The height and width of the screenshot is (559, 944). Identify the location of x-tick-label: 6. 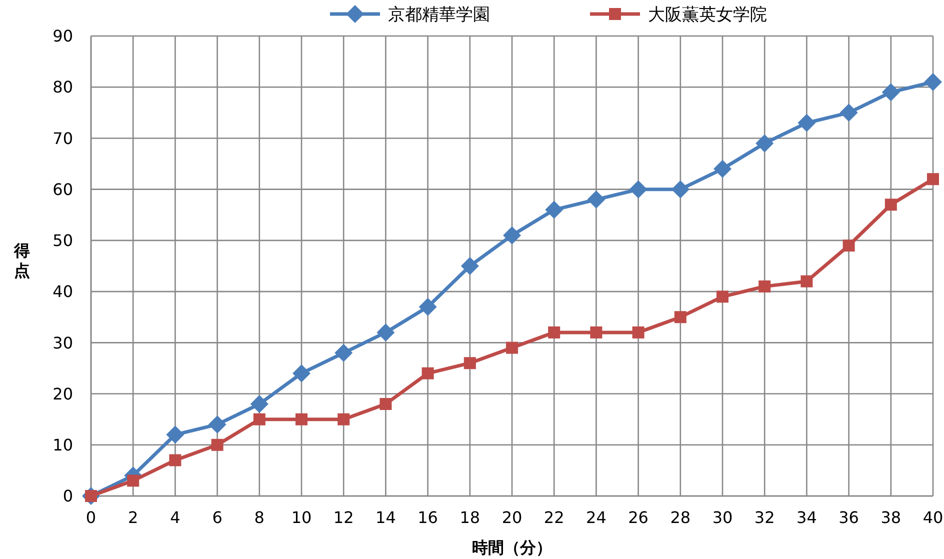
(217, 517).